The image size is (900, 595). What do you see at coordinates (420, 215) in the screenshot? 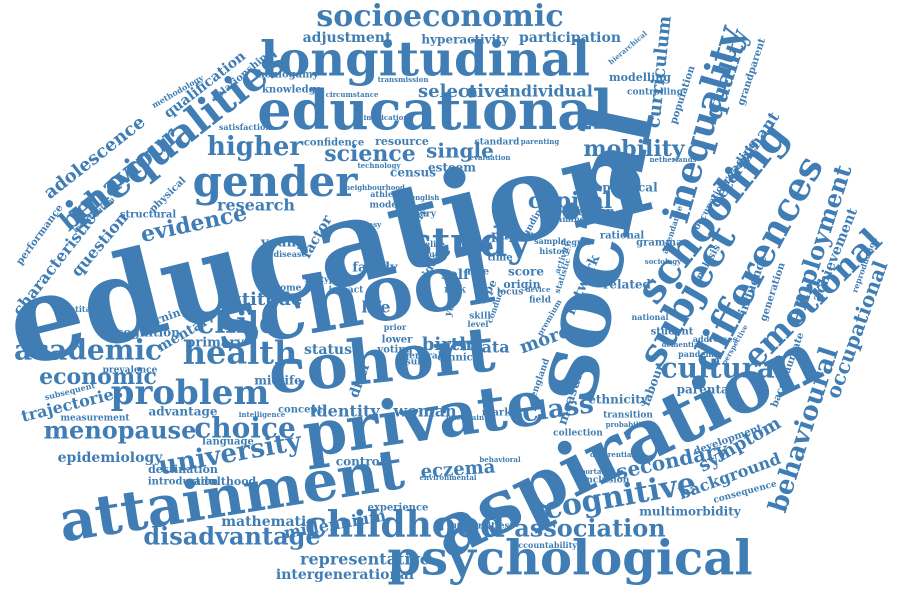
I see `word-binary: binary` at bounding box center [420, 215].